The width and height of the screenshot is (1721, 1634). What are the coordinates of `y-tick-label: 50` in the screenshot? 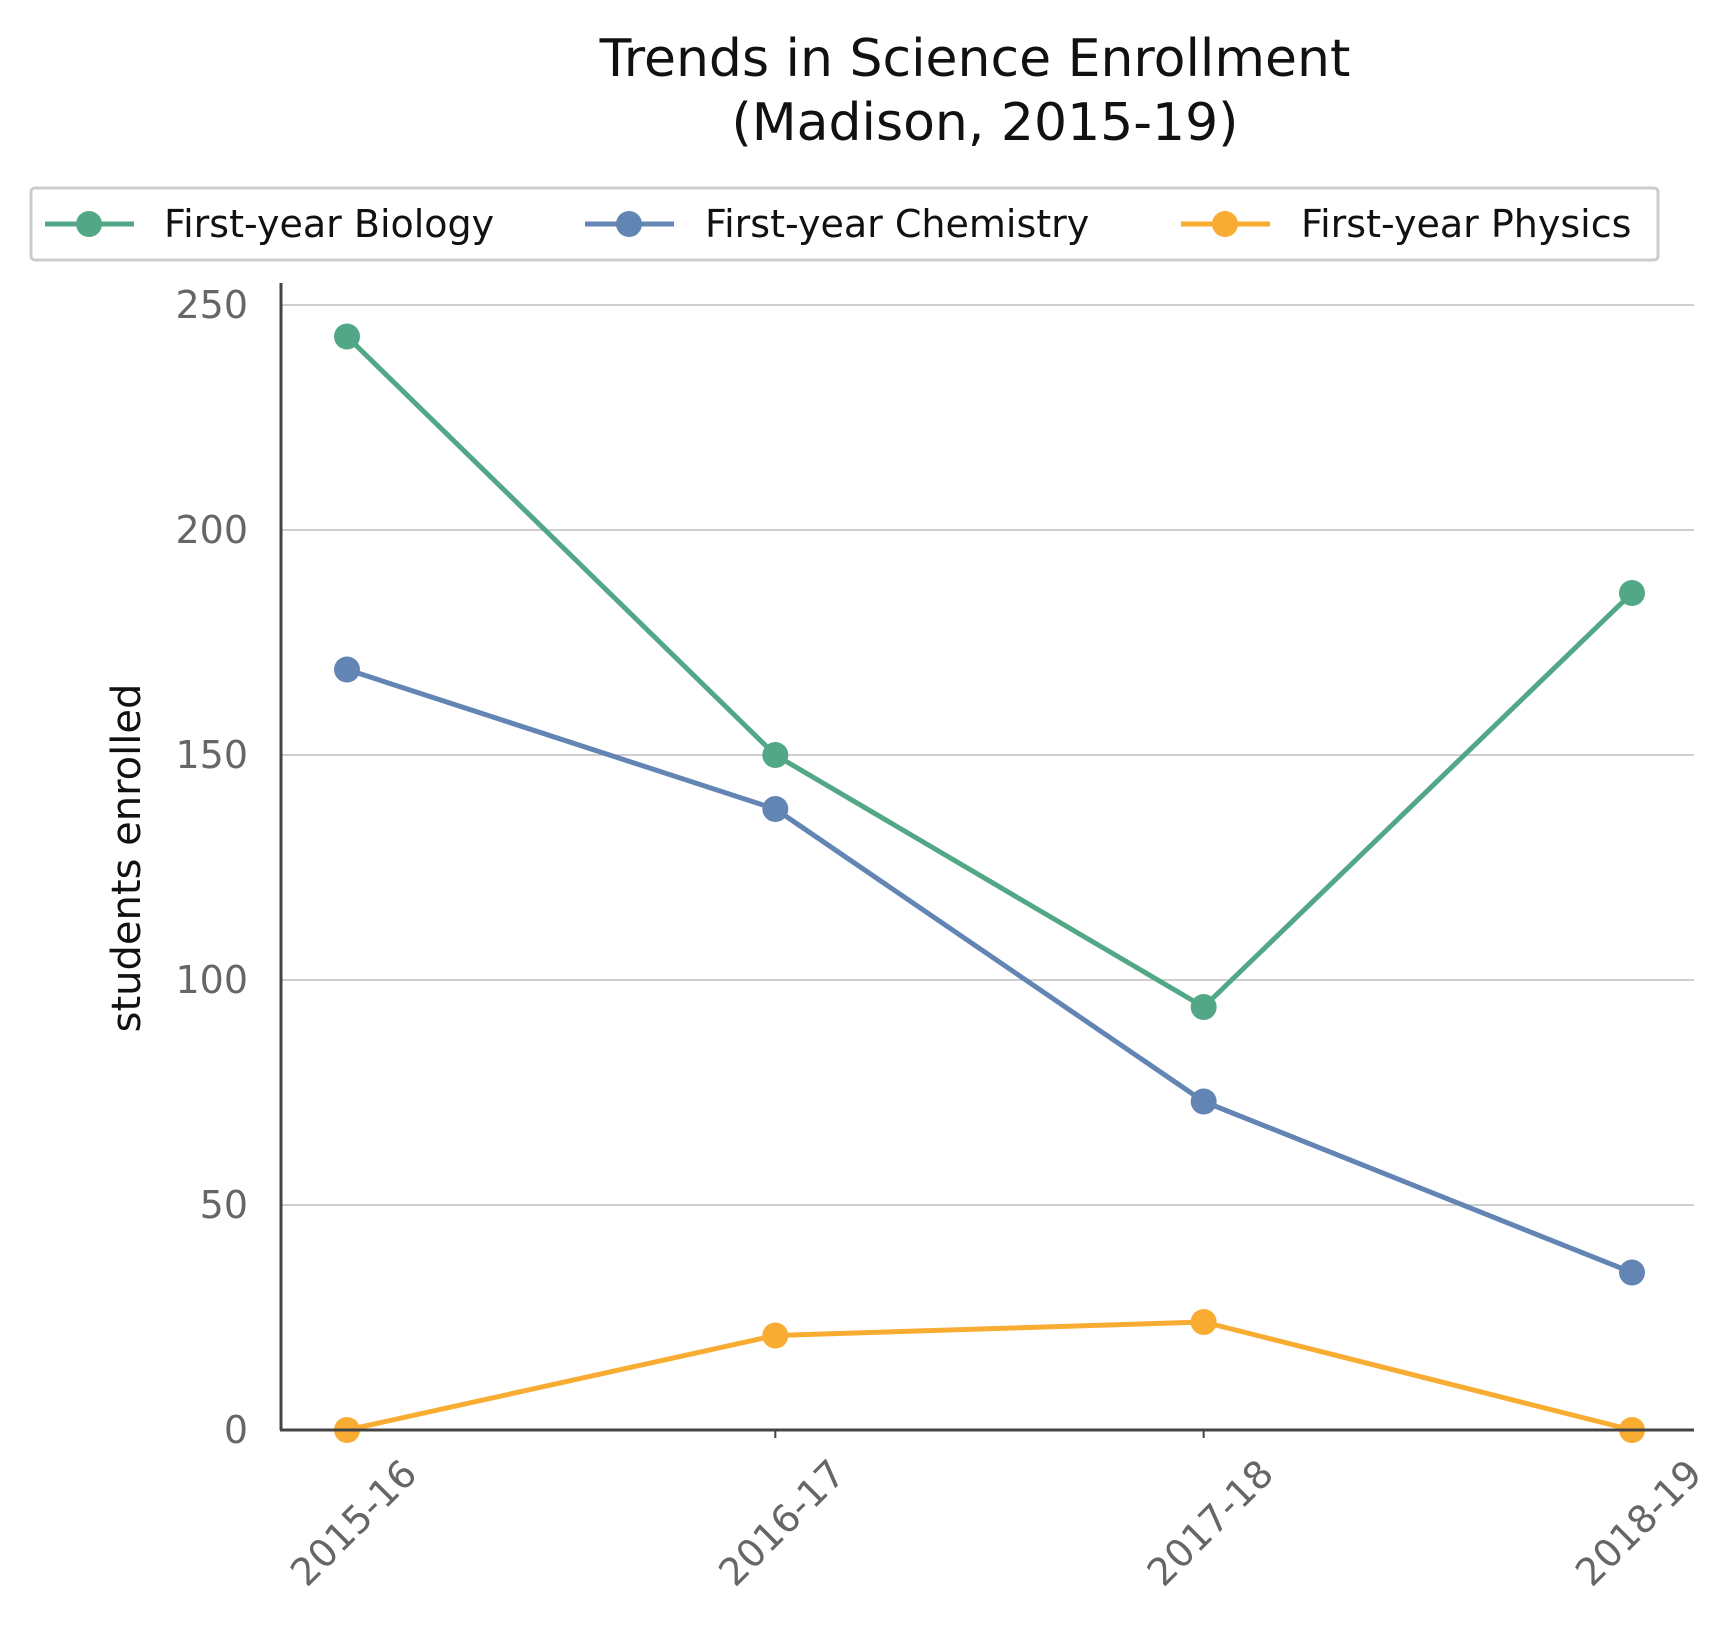 It's located at (224, 1205).